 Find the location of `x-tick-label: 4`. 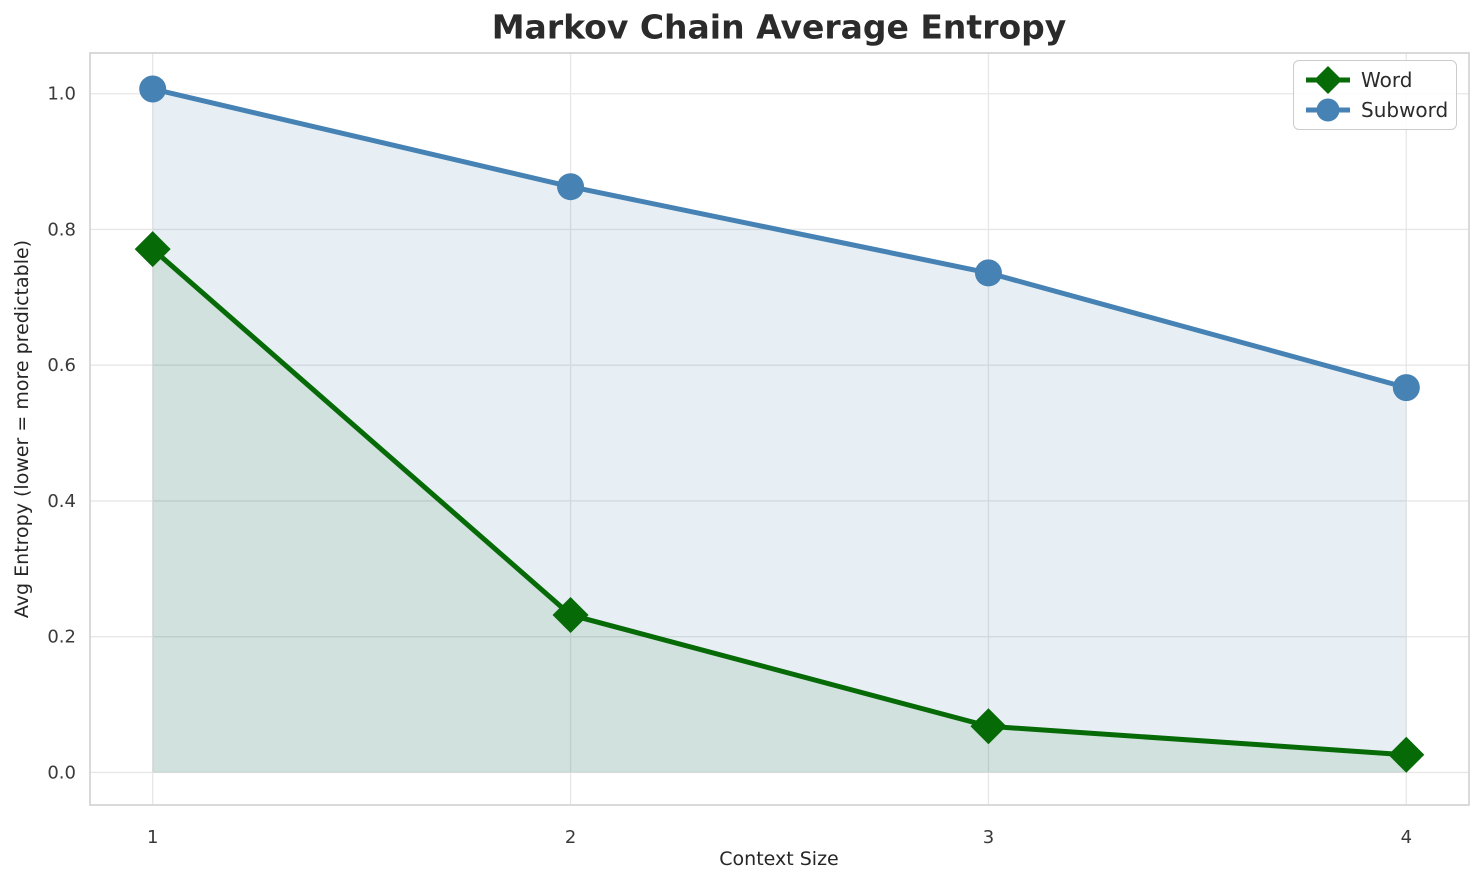

x-tick-label: 4 is located at coordinates (1406, 837).